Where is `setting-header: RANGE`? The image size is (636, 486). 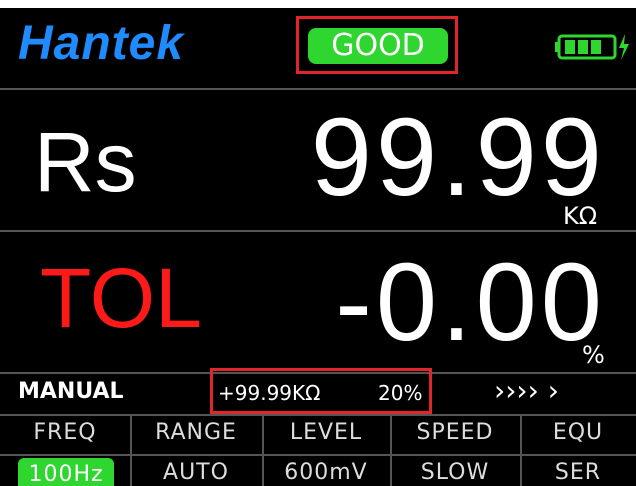
setting-header: RANGE is located at coordinates (196, 432).